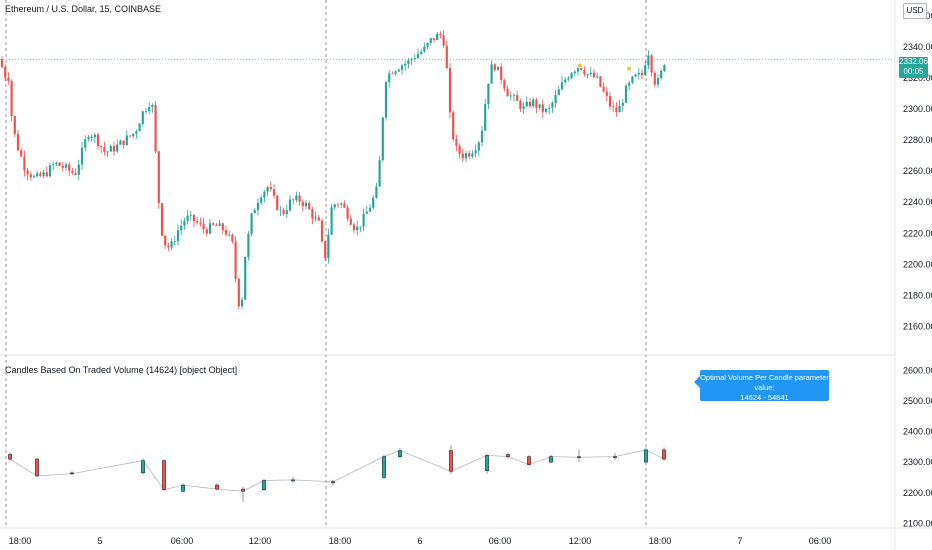 The width and height of the screenshot is (932, 550). What do you see at coordinates (604, 67) in the screenshot?
I see `signal-markers` at bounding box center [604, 67].